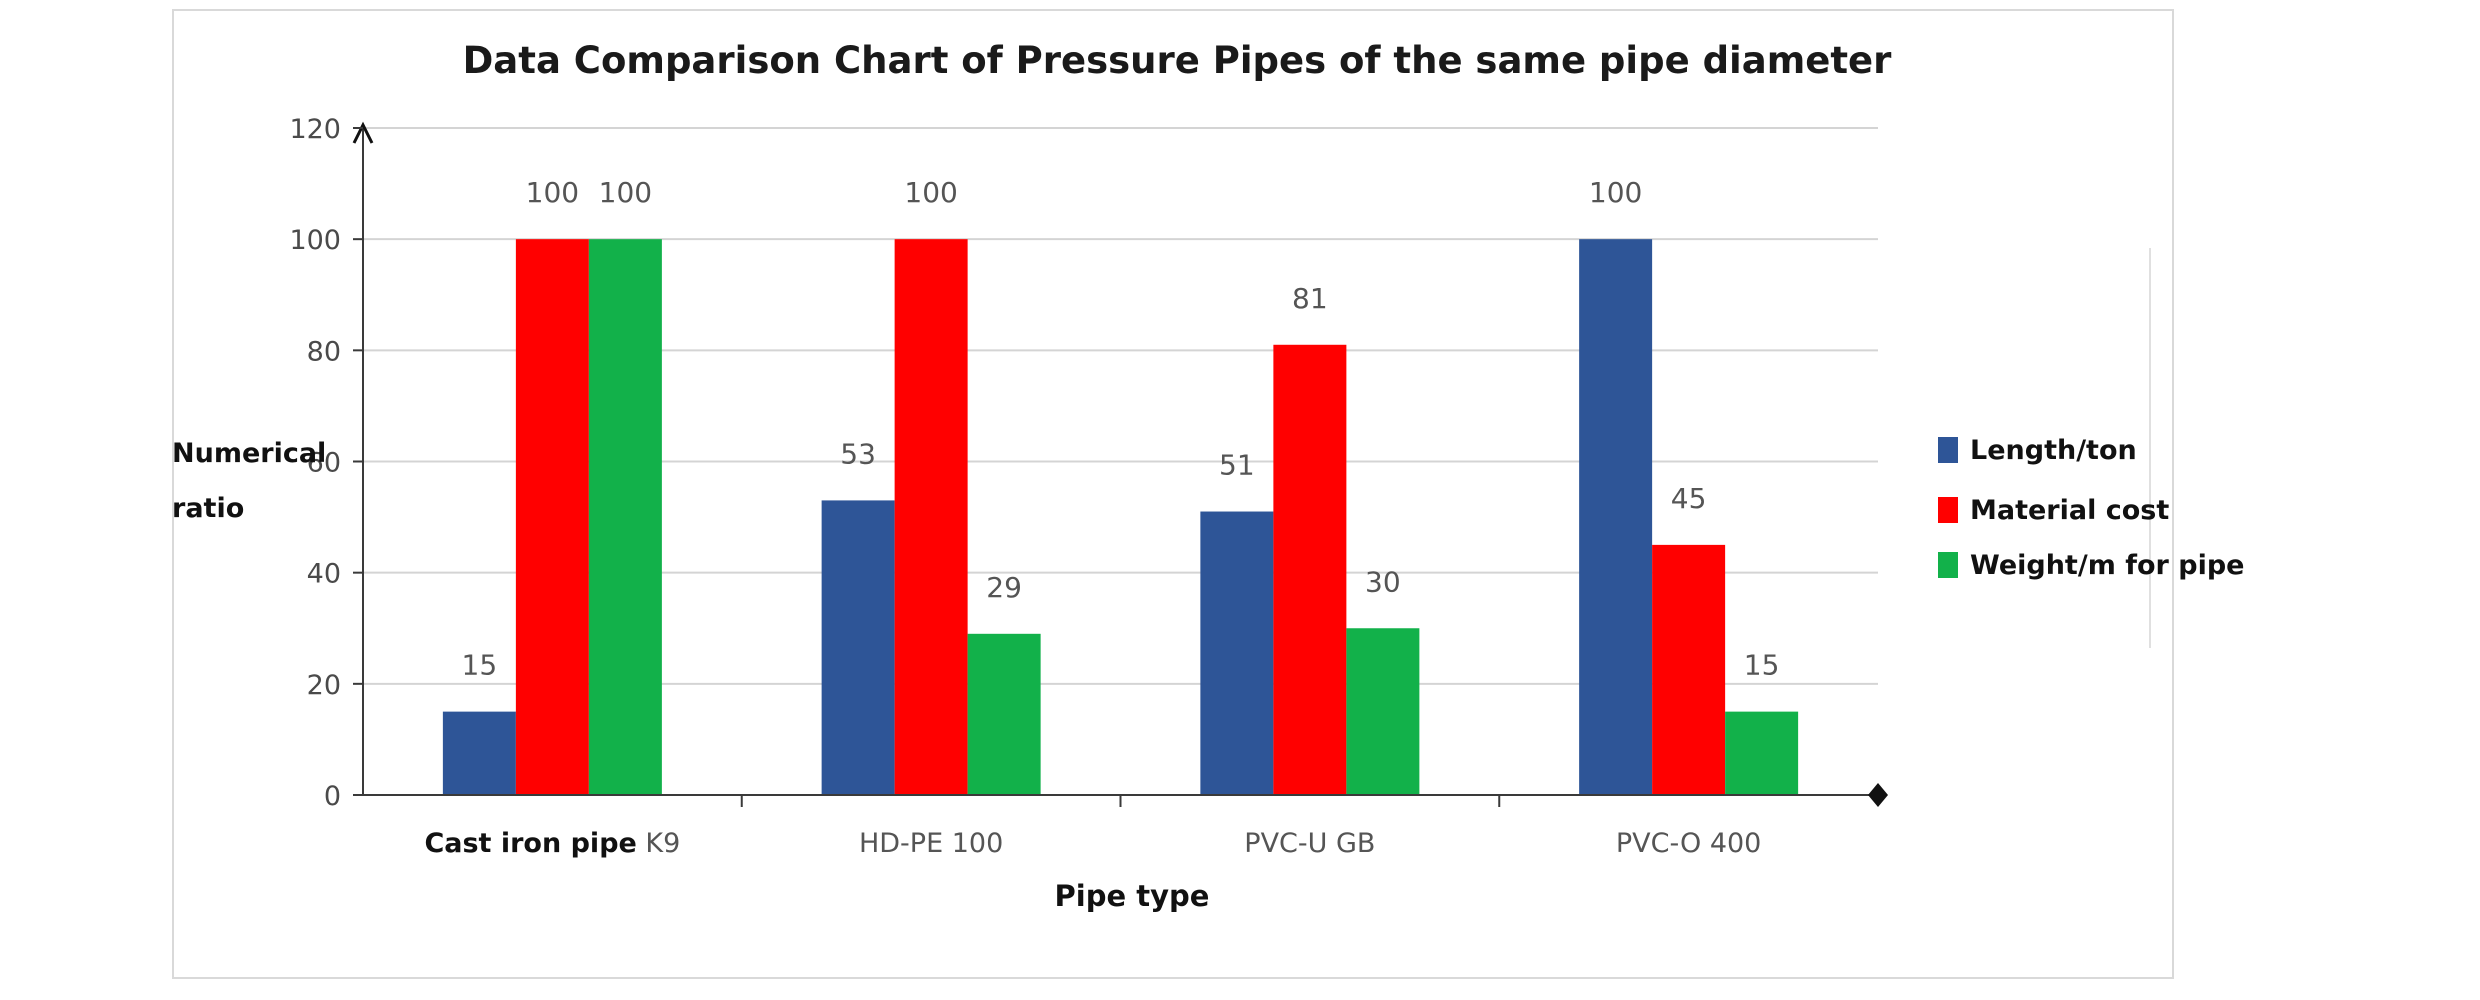  Describe the element at coordinates (1237, 465) in the screenshot. I see `data-label: 51` at that location.